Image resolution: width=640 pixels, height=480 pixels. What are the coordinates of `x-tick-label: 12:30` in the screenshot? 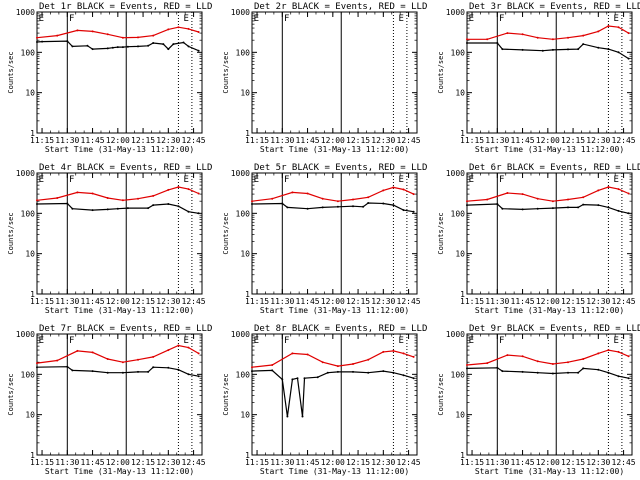 It's located at (168, 462).